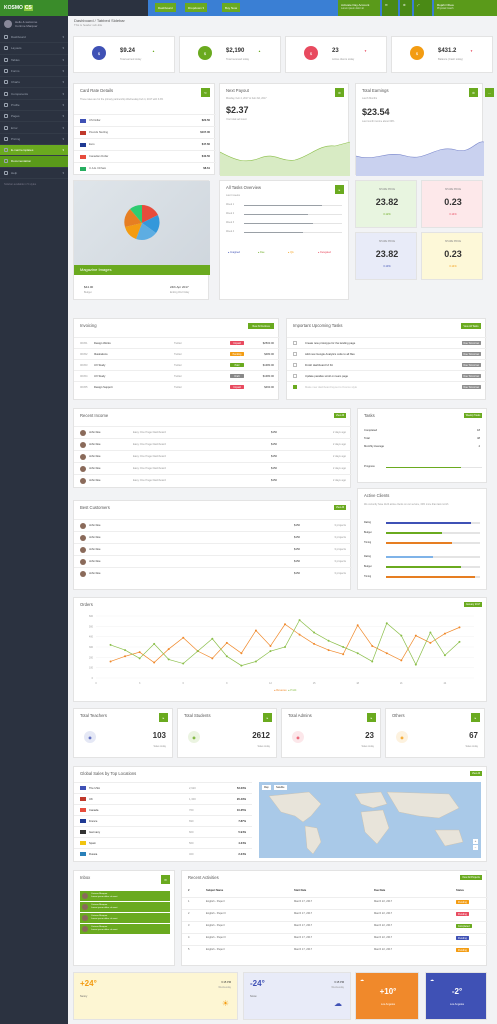 This screenshot has width=497, height=1024. Describe the element at coordinates (34, 128) in the screenshot. I see `sidebar-item-error: Error ▾` at that location.